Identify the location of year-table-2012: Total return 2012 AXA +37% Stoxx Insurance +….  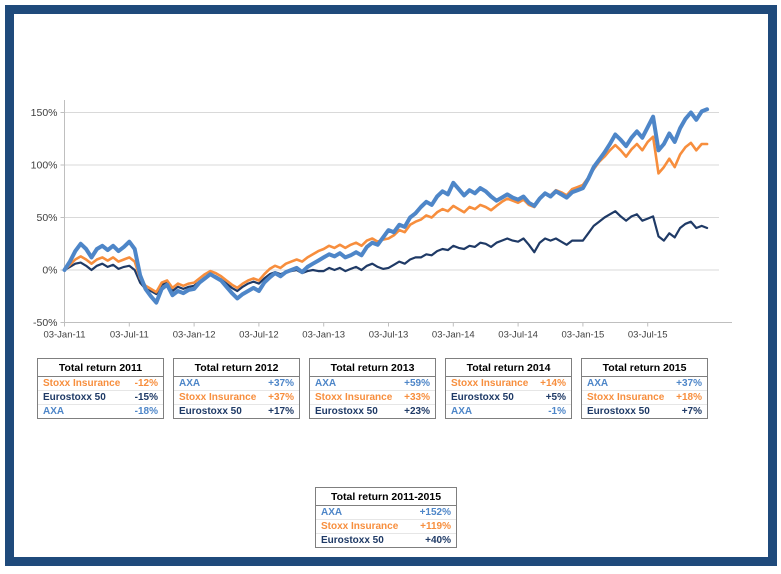
(236, 388).